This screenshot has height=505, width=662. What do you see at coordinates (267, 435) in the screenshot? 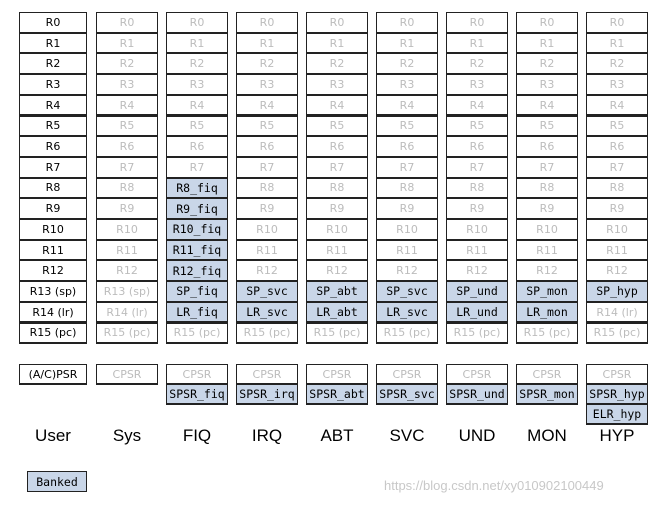
I see `mode-label: IRQ` at bounding box center [267, 435].